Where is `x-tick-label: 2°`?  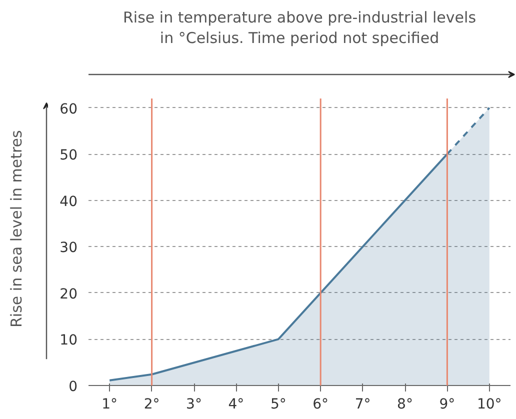 x-tick-label: 2° is located at coordinates (152, 404).